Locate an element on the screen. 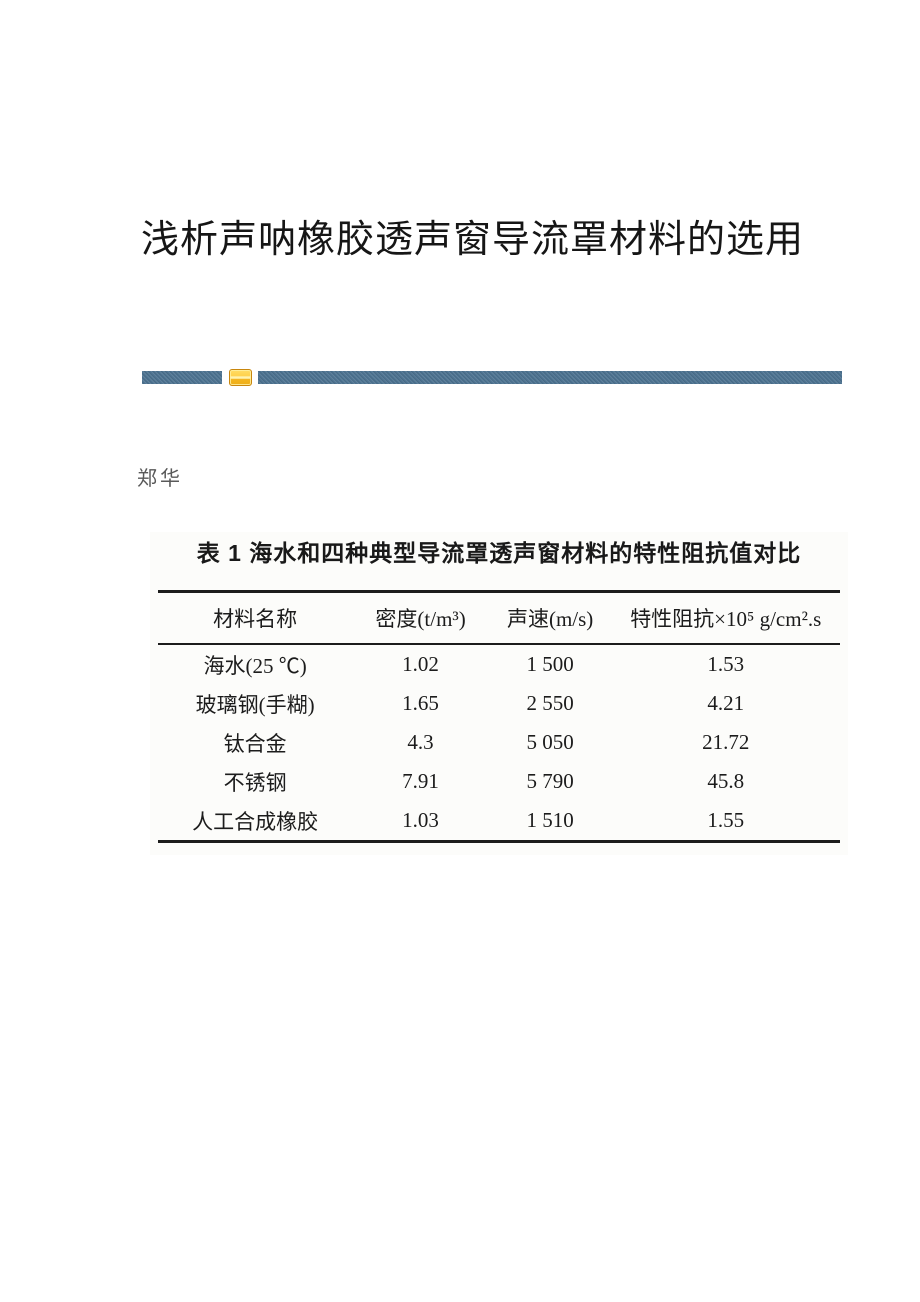 The height and width of the screenshot is (1302, 920). cell-impedance: 45.8 is located at coordinates (726, 781).